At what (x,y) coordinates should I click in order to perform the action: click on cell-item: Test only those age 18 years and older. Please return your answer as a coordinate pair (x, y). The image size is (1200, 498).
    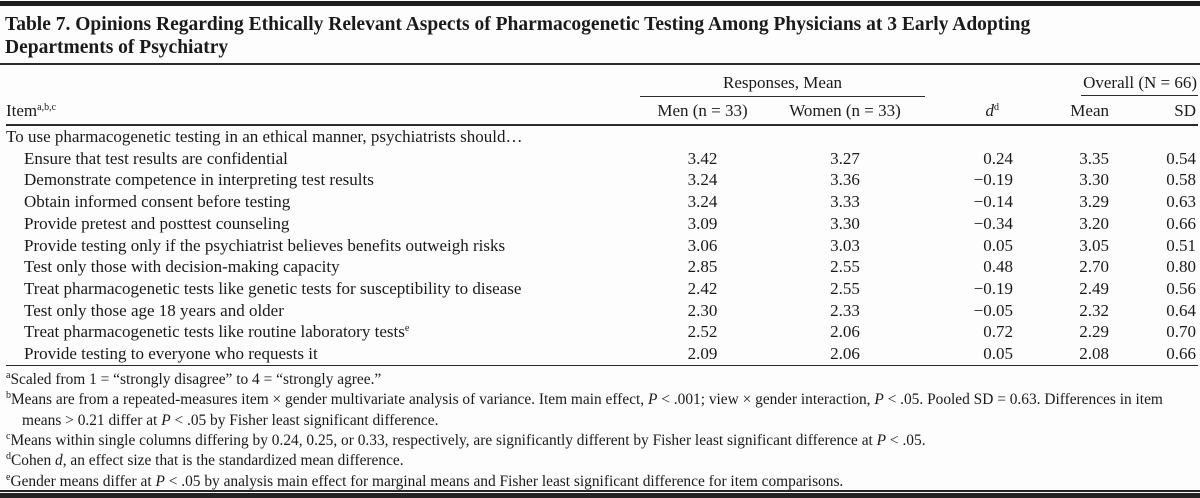
    Looking at the image, I should click on (154, 310).